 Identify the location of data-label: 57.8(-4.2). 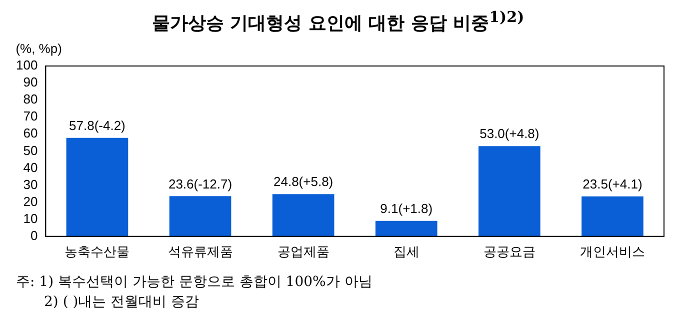
(97, 125).